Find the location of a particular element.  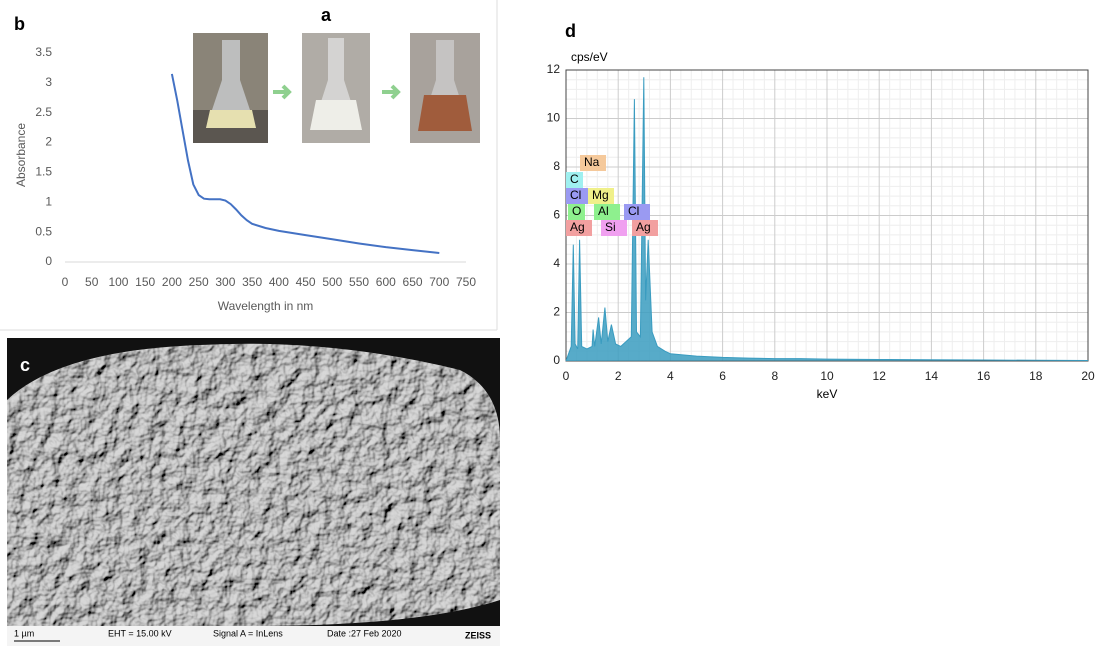

x-tick-label: 150 is located at coordinates (145, 282).